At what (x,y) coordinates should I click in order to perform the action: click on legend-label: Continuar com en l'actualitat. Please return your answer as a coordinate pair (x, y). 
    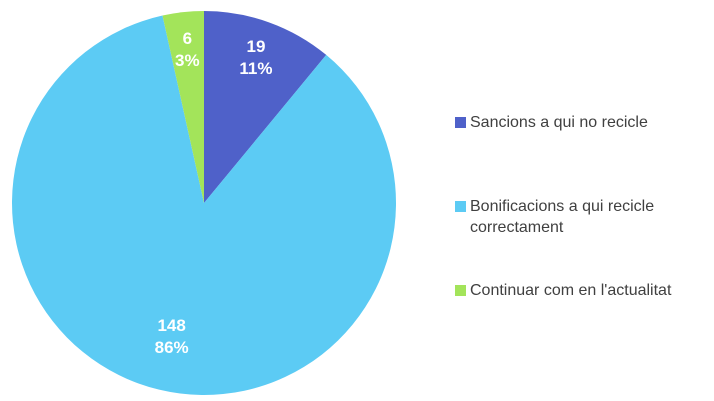
    Looking at the image, I should click on (571, 290).